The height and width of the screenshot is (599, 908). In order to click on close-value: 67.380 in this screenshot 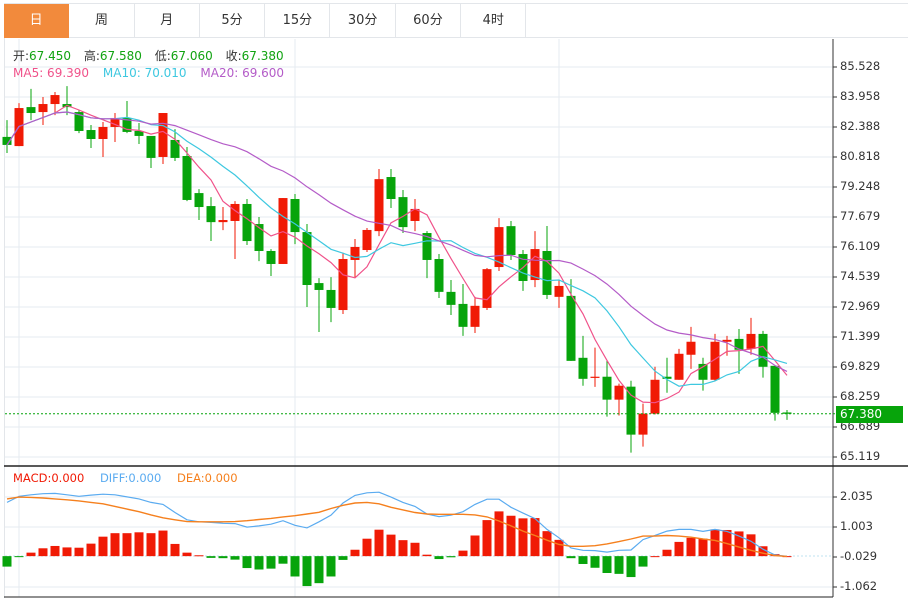, I will do `click(262, 56)`.